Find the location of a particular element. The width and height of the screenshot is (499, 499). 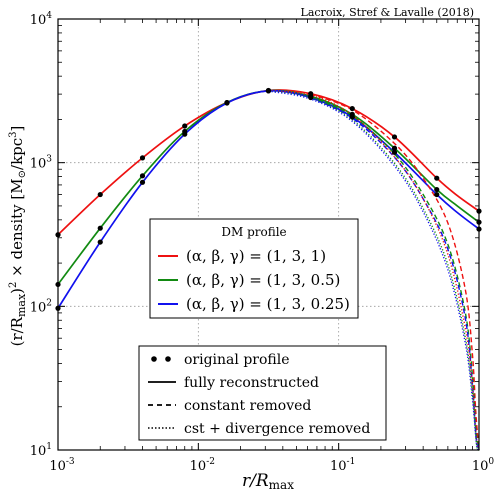

x-tick-label: 10⁰ is located at coordinates (483, 465).